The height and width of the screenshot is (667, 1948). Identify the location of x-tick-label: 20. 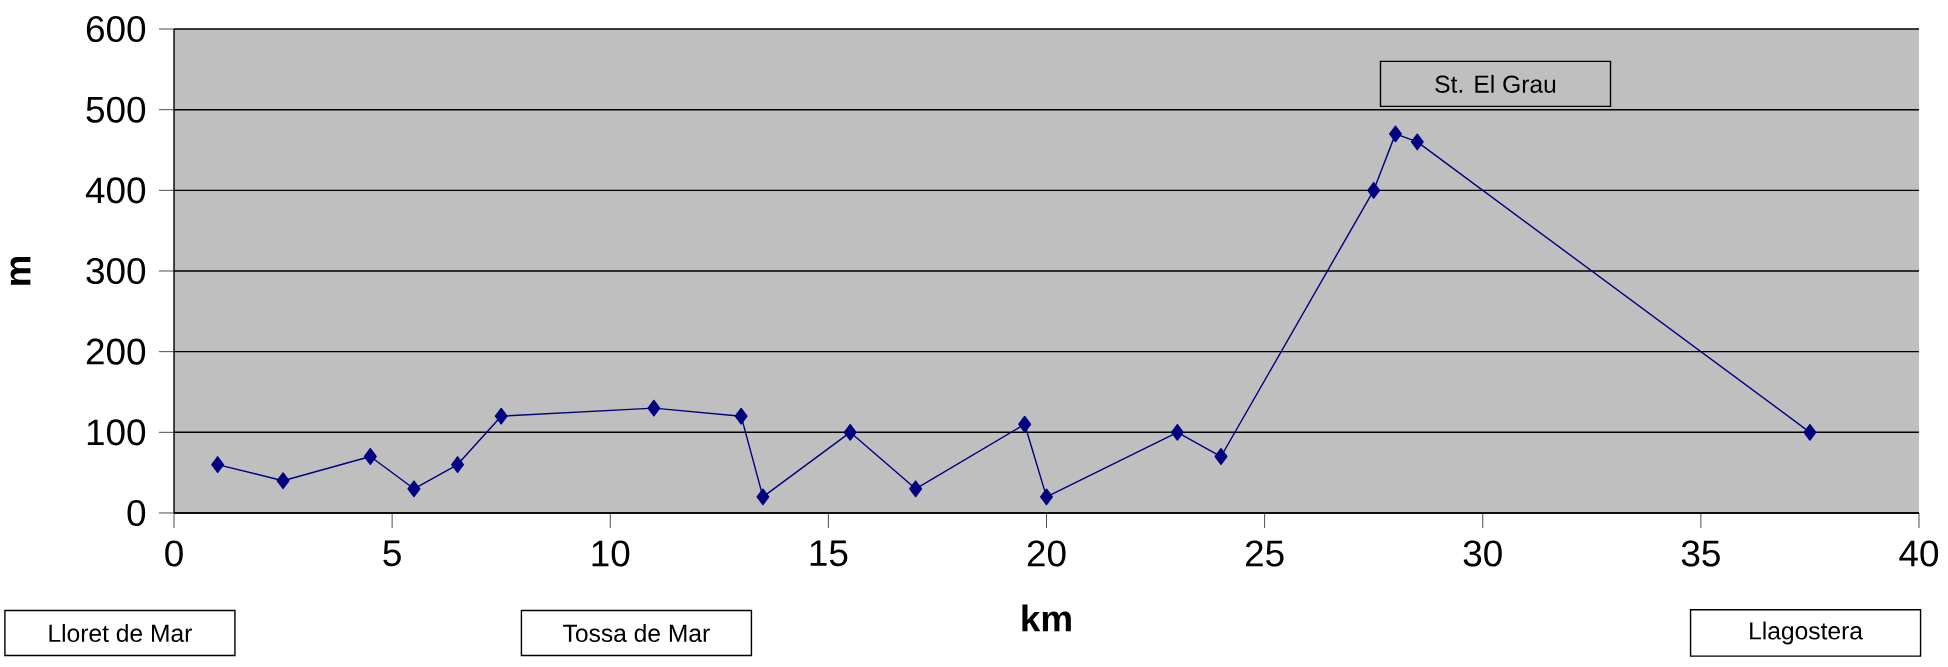
(1046, 553).